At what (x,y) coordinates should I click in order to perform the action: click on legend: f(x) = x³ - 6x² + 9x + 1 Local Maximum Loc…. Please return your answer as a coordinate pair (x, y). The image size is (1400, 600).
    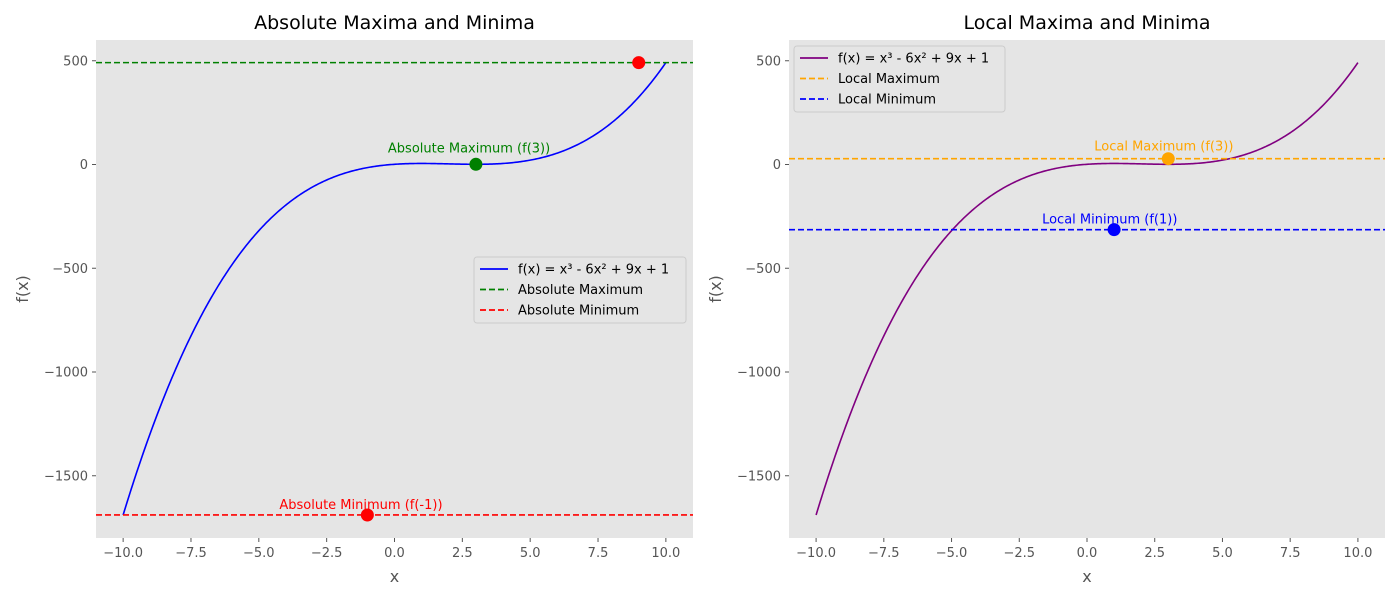
    Looking at the image, I should click on (899, 79).